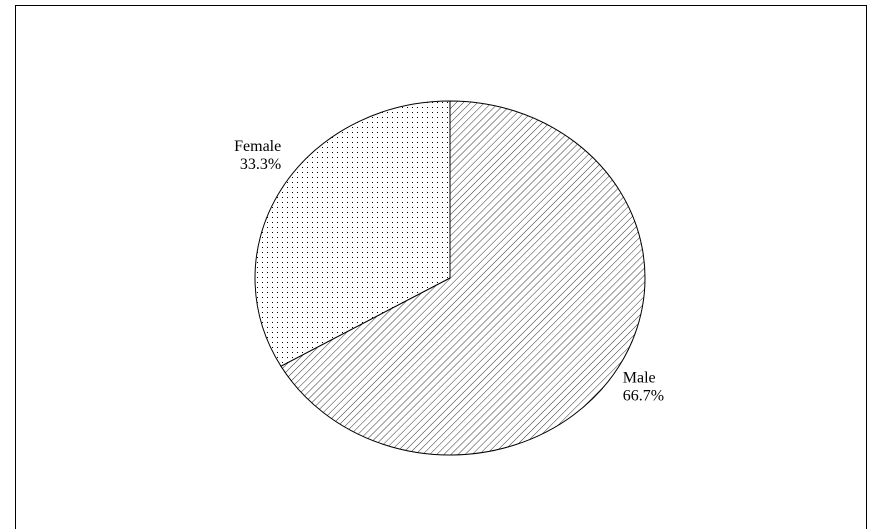  I want to click on slice-value-label: 33.3%, so click(260, 164).